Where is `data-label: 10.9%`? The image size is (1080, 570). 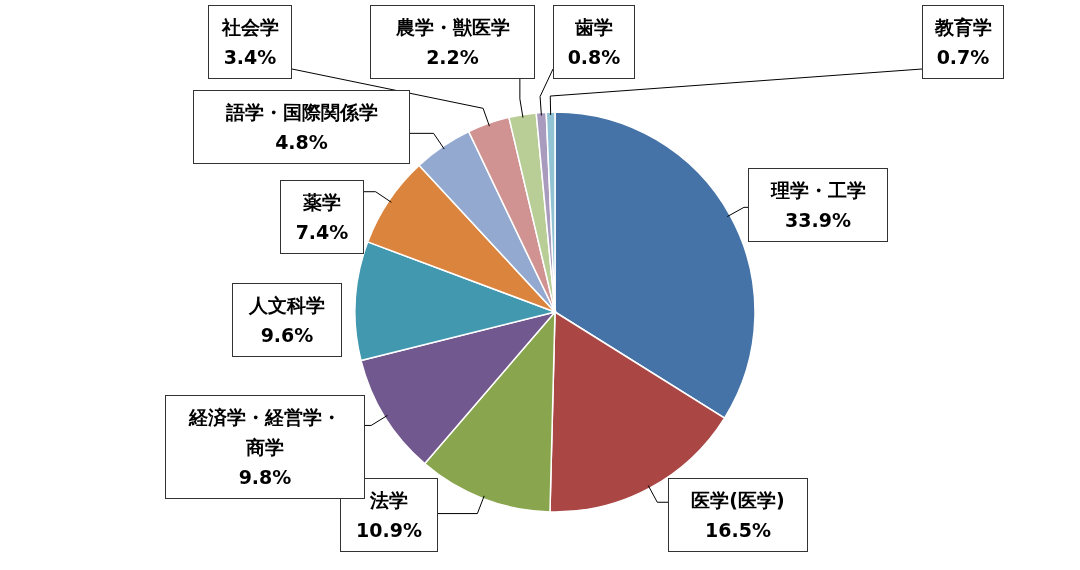 data-label: 10.9% is located at coordinates (389, 530).